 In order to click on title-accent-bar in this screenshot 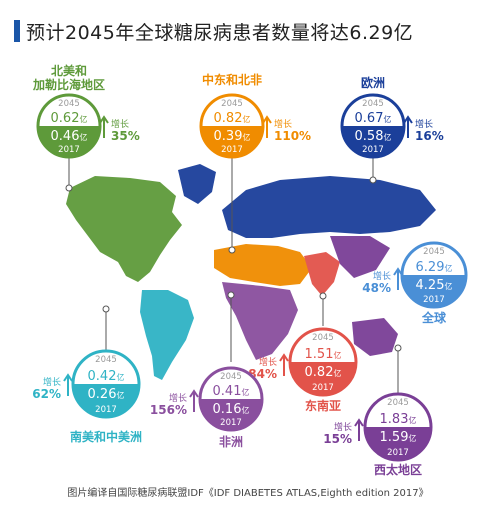, I will do `click(17, 31)`.